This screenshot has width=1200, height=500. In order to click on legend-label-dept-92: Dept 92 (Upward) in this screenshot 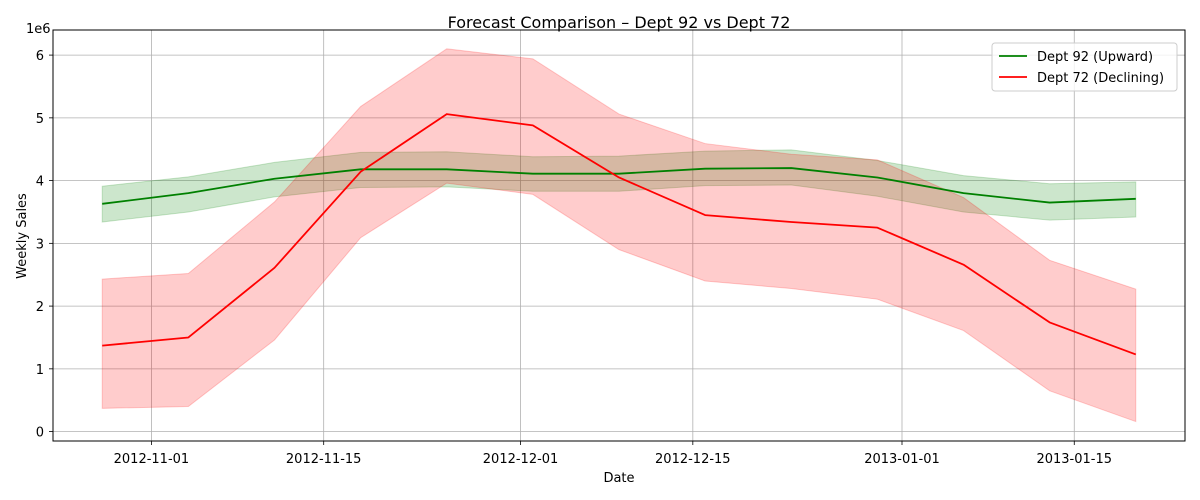, I will do `click(1095, 57)`.